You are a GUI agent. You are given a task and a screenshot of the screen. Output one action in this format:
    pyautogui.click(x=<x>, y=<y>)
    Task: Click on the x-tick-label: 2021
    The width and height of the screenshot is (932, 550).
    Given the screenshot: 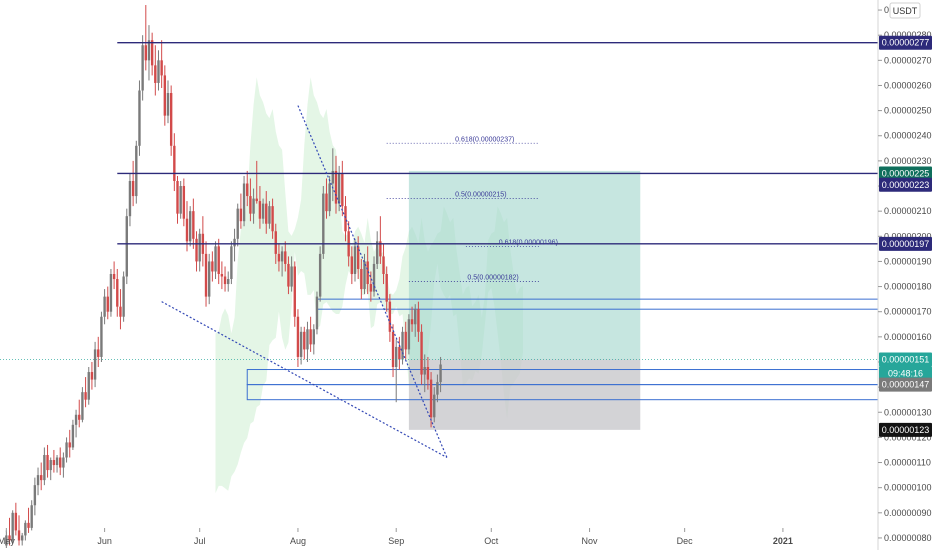 What is the action you would take?
    pyautogui.click(x=783, y=541)
    